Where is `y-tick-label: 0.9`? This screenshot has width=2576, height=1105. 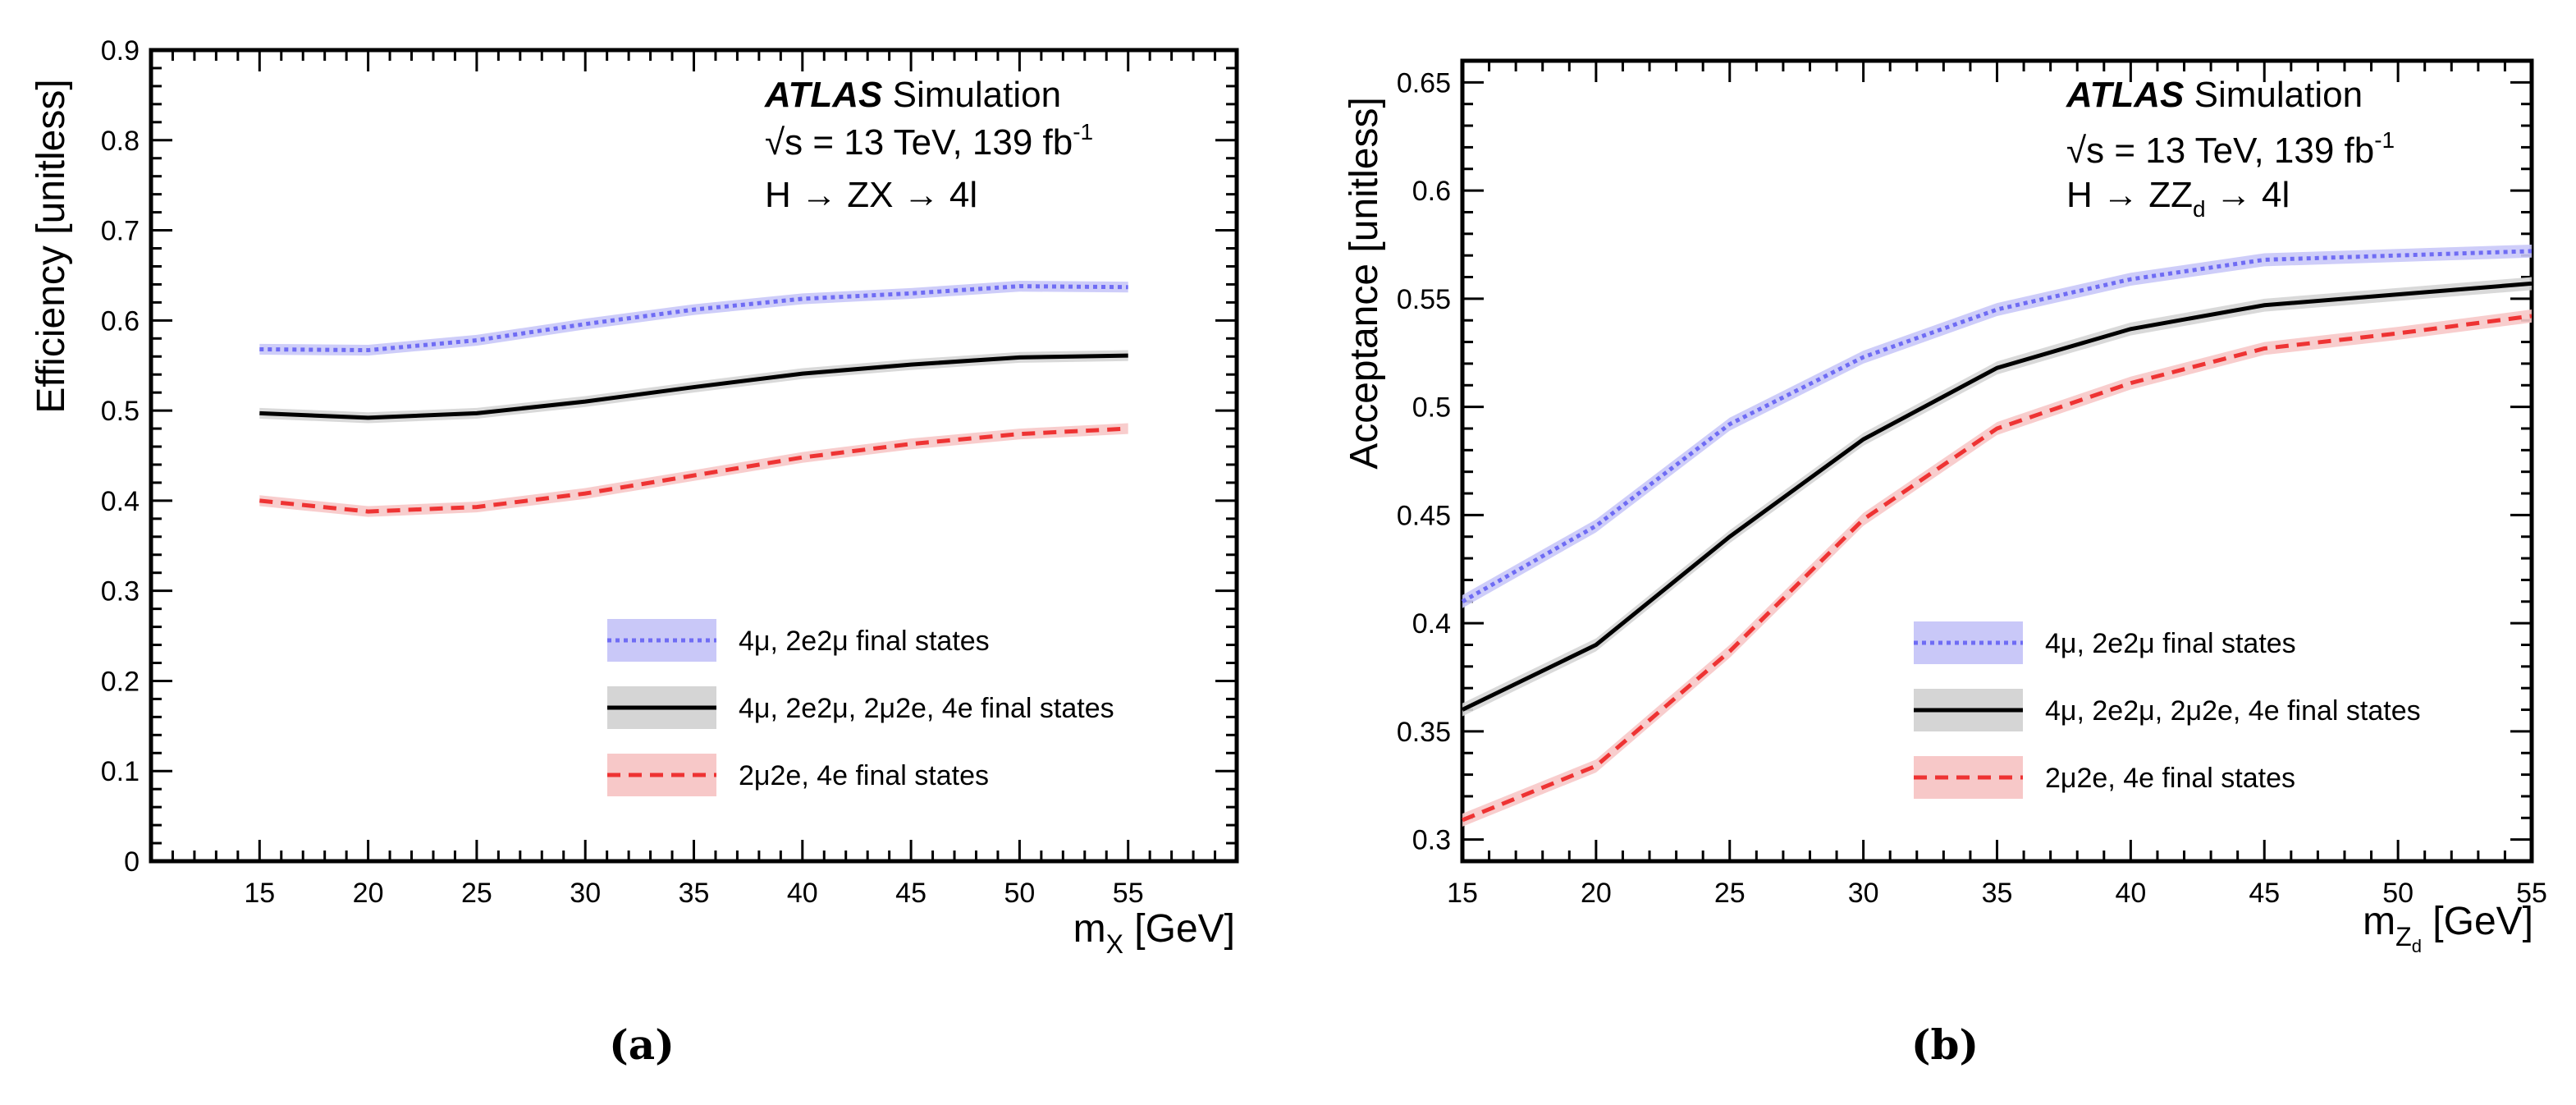 y-tick-label: 0.9 is located at coordinates (120, 50).